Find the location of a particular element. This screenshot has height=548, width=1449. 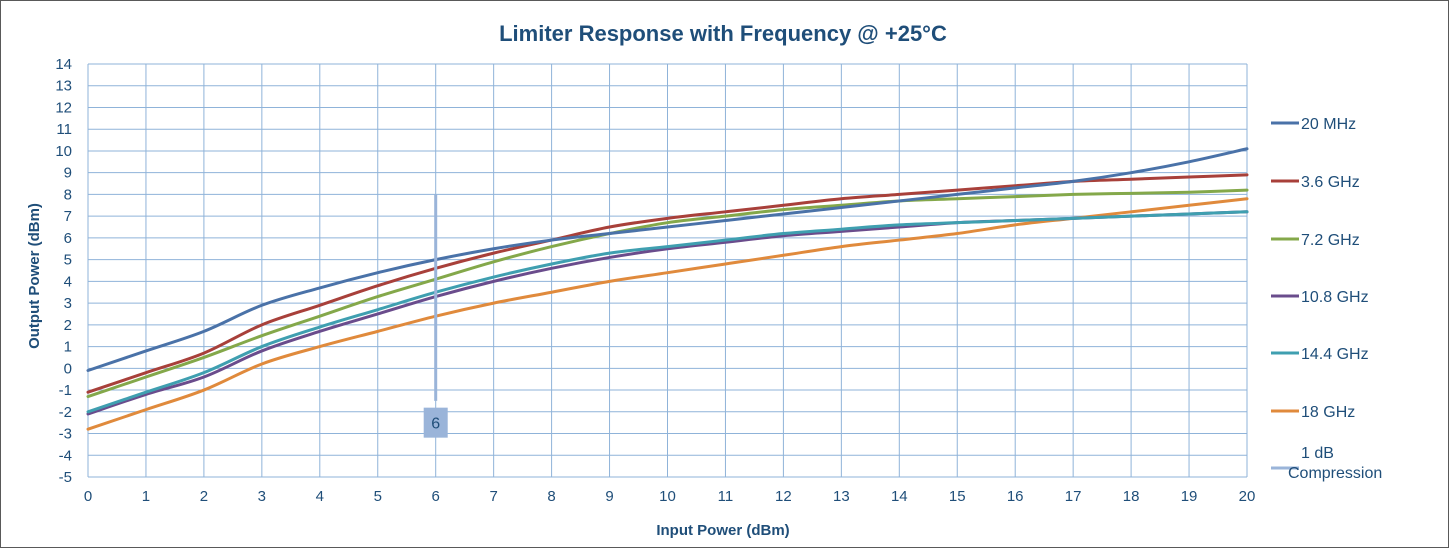

compression-marker: 6 is located at coordinates (435, 316).